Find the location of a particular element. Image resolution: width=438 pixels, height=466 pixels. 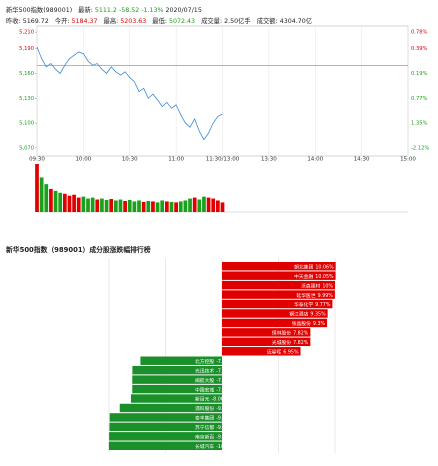

x-tick-label: 09:30 is located at coordinates (37, 160).